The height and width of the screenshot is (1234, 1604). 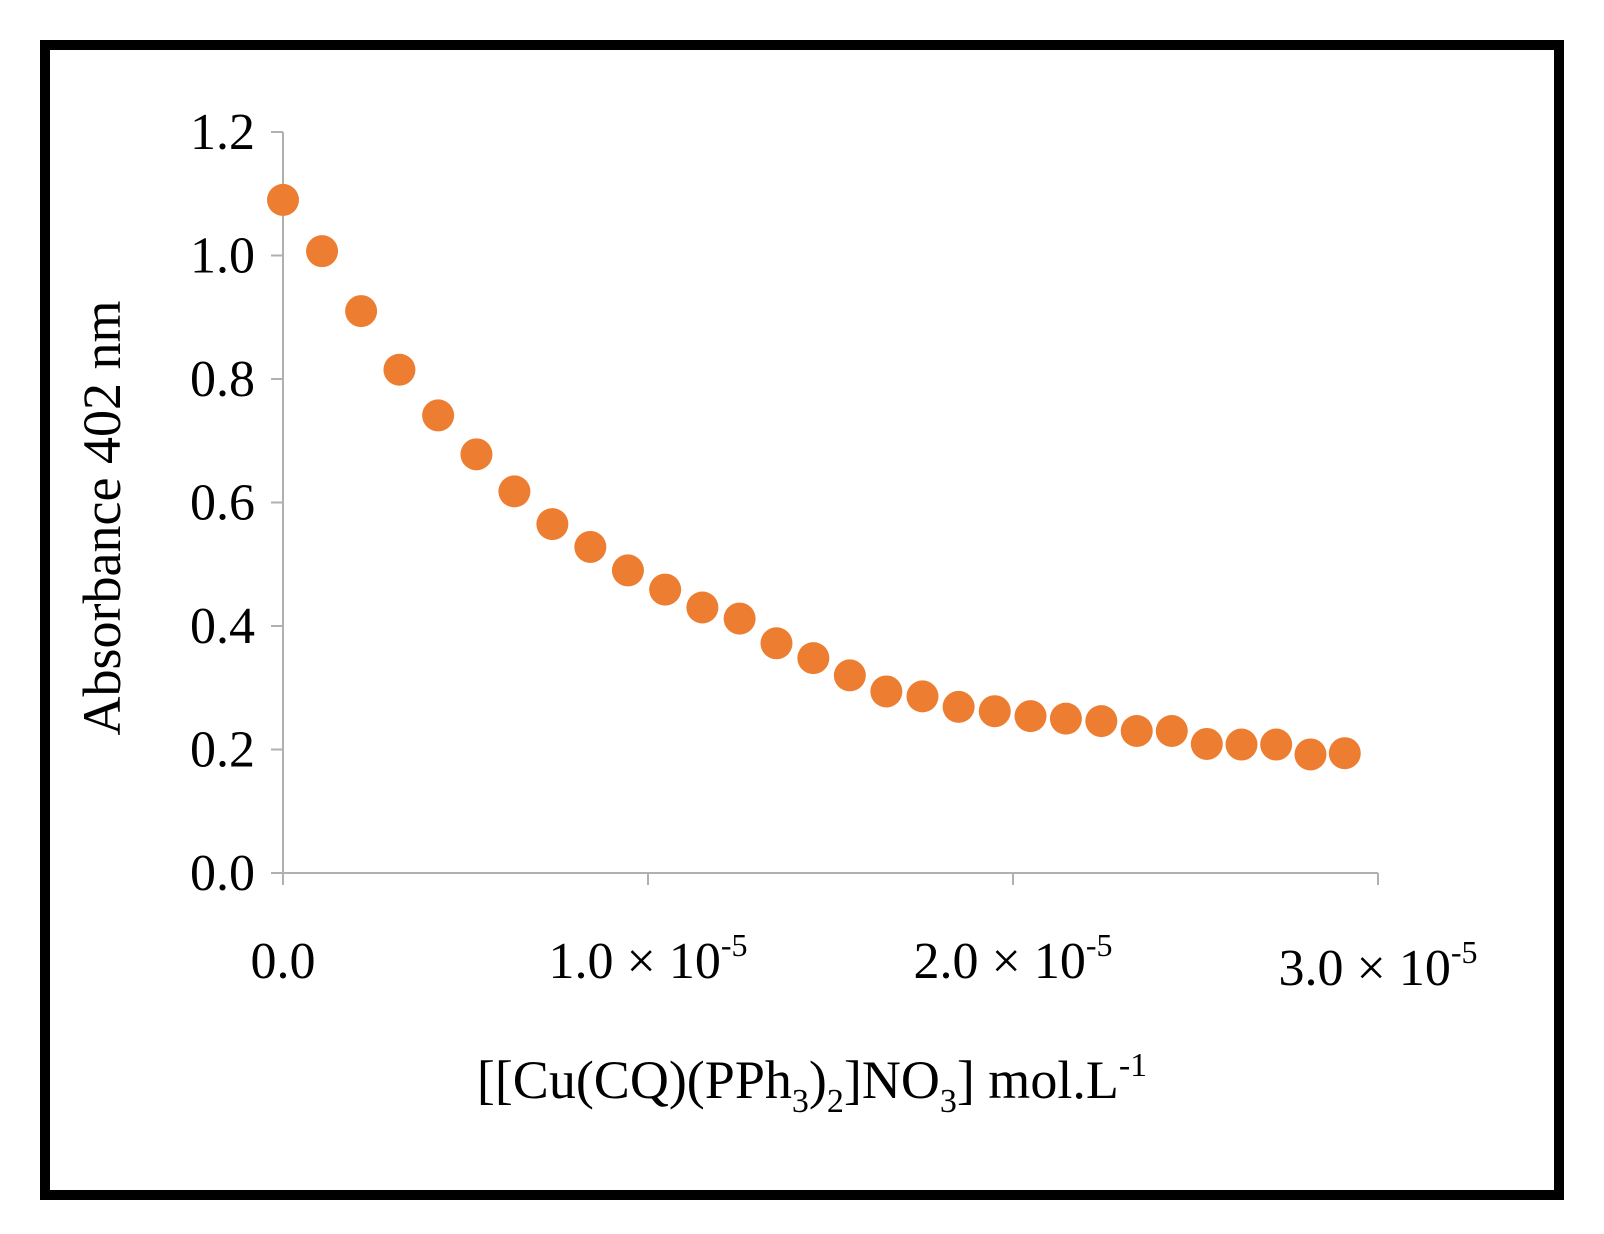 I want to click on x-axis-title-part: ]NO, so click(x=892, y=1080).